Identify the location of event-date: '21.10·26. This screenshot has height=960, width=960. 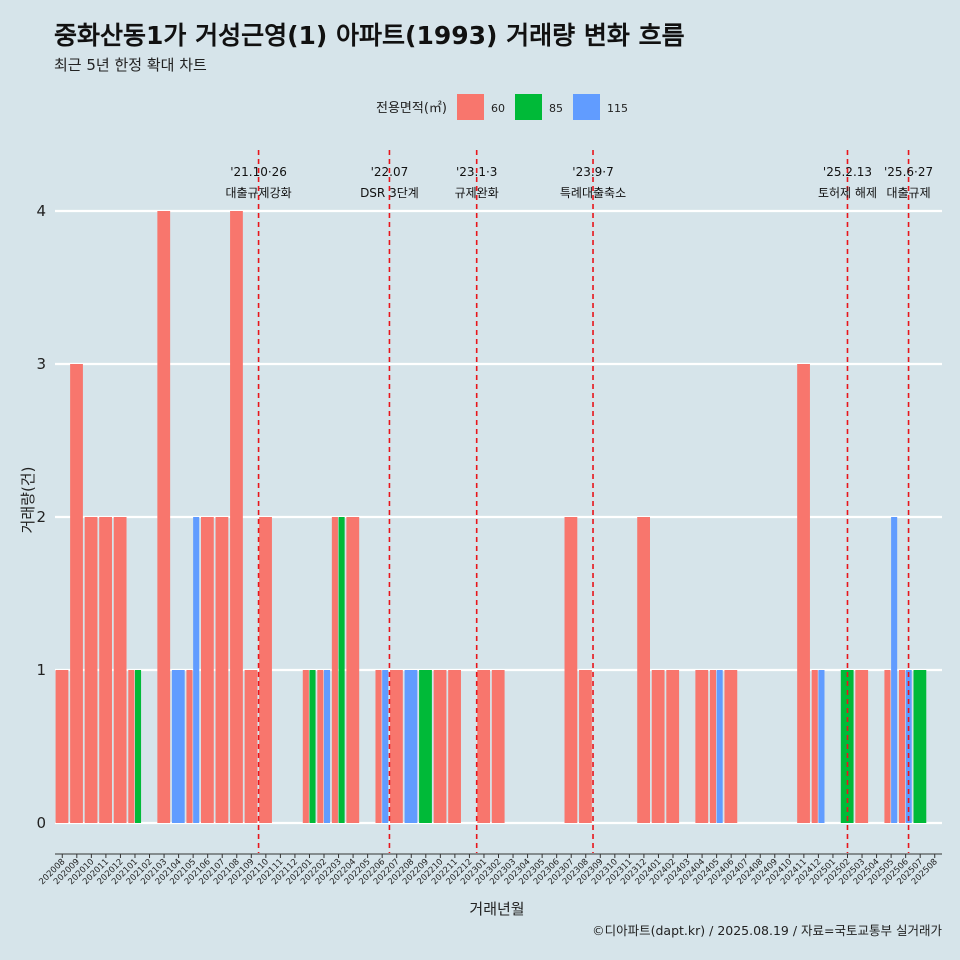
(258, 172).